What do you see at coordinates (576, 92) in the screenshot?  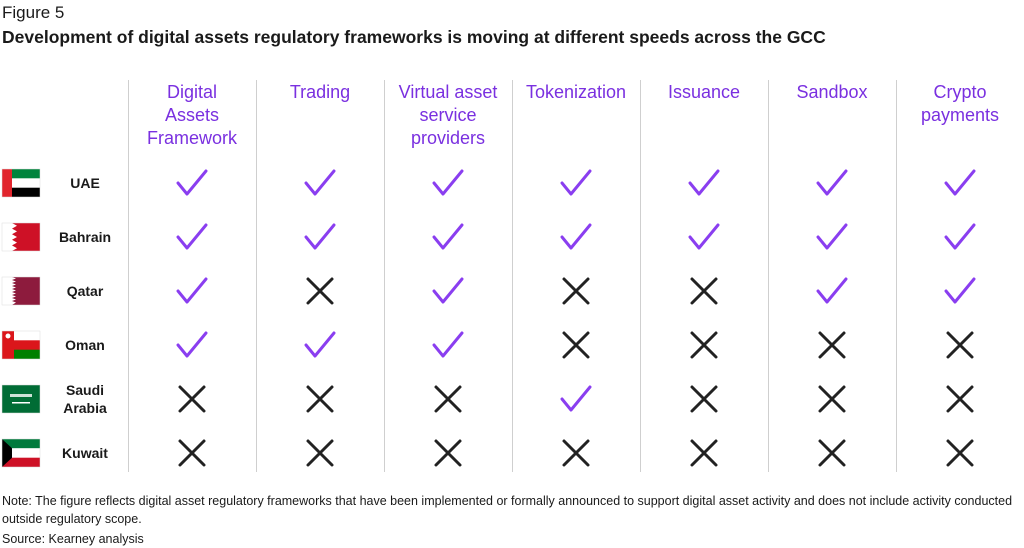 I see `column-header: Tokenization` at bounding box center [576, 92].